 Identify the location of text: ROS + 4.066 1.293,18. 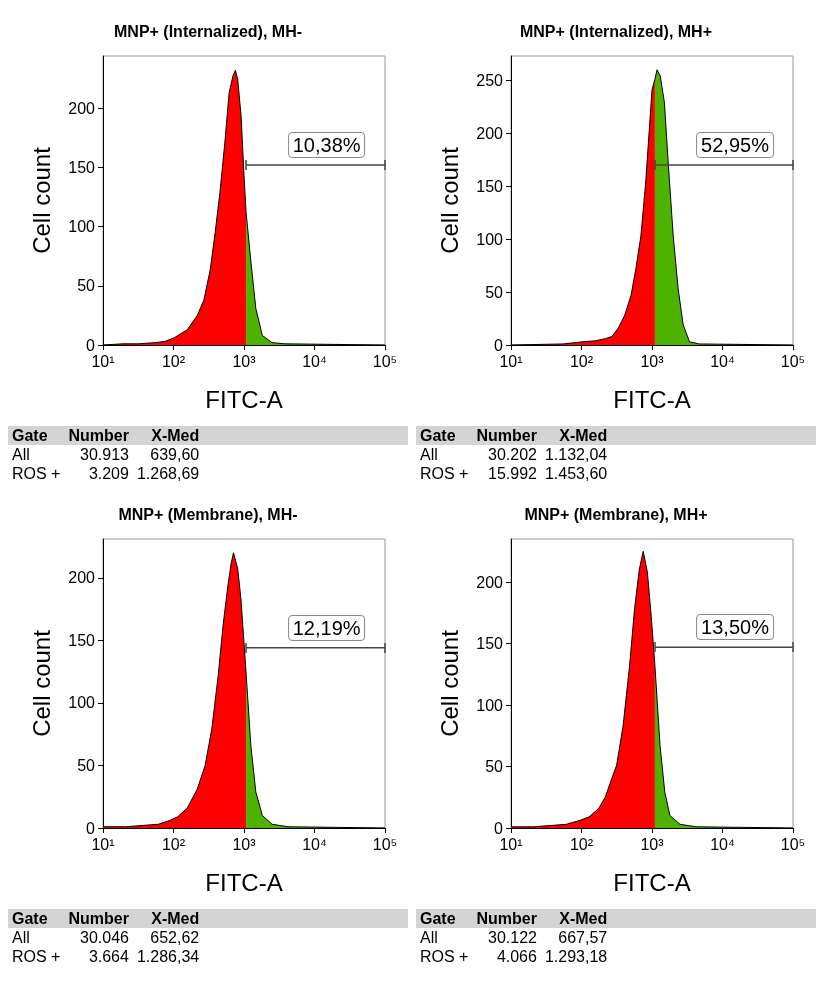
(514, 956).